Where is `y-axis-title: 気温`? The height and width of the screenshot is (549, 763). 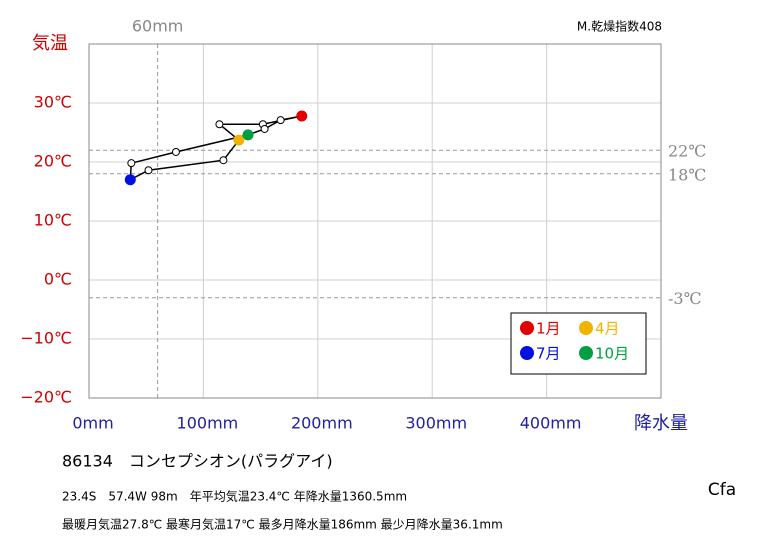
y-axis-title: 気温 is located at coordinates (50, 43).